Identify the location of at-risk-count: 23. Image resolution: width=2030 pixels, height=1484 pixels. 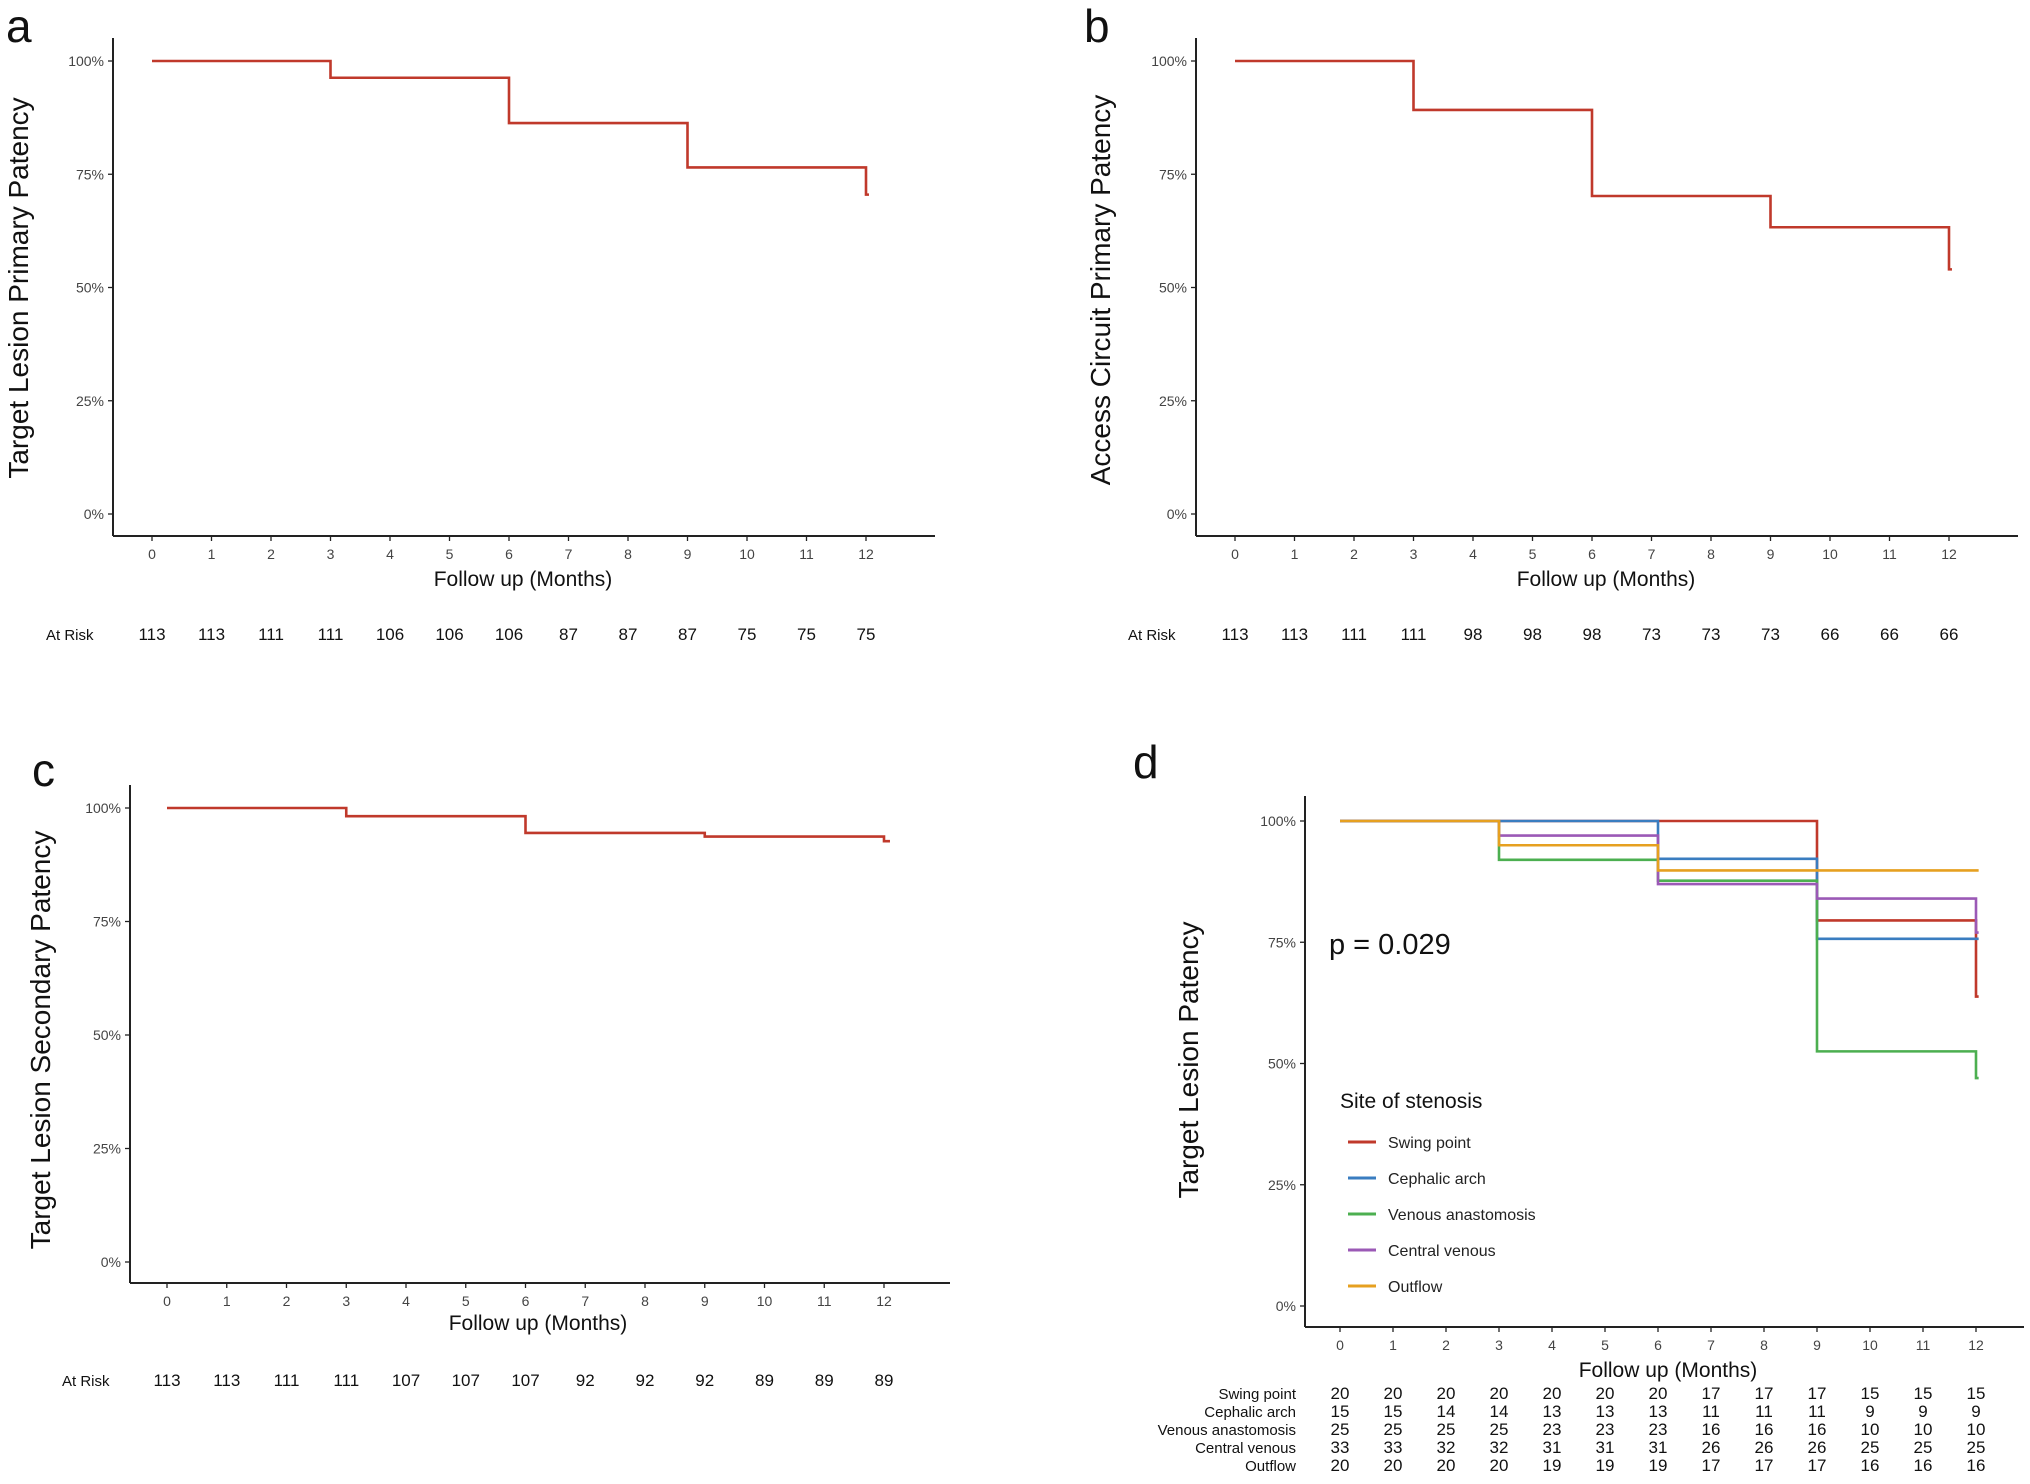
(1658, 1429).